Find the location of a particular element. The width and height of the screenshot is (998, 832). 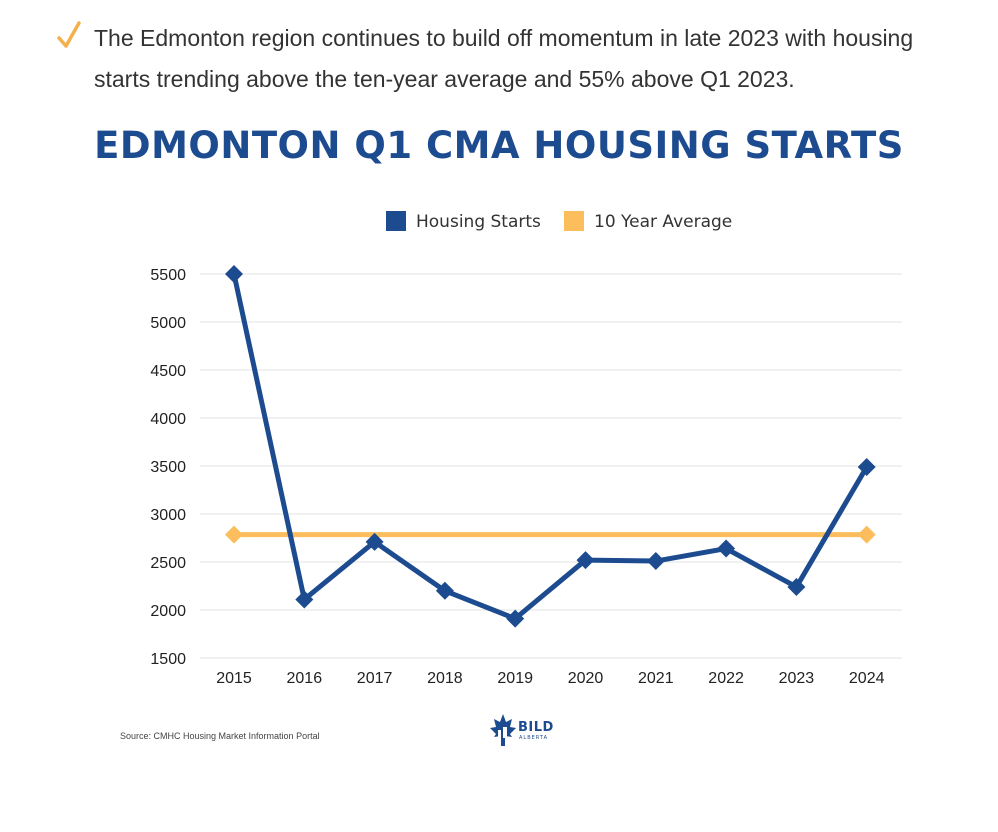

y-tick-label: 3500 is located at coordinates (168, 467).